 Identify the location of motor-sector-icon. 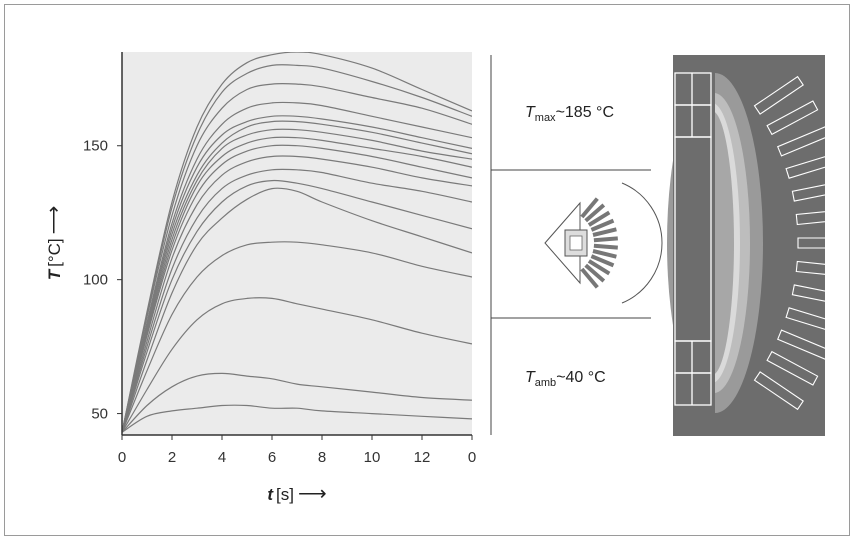
(603, 243).